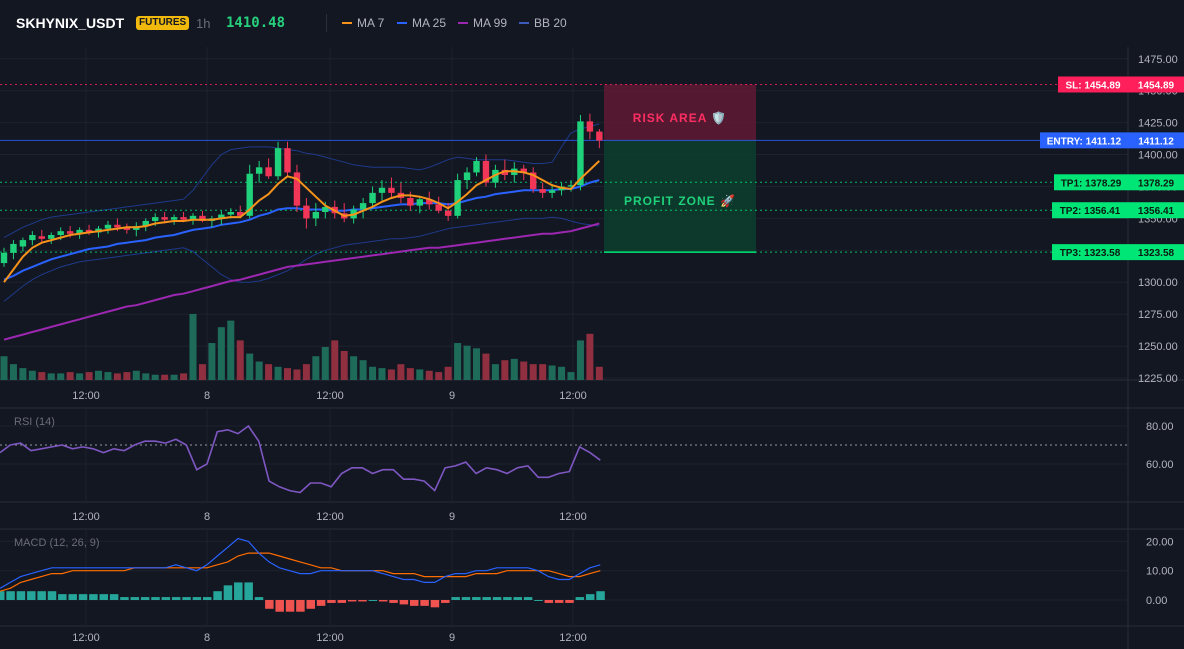 The width and height of the screenshot is (1184, 649). I want to click on header-divider, so click(326, 23).